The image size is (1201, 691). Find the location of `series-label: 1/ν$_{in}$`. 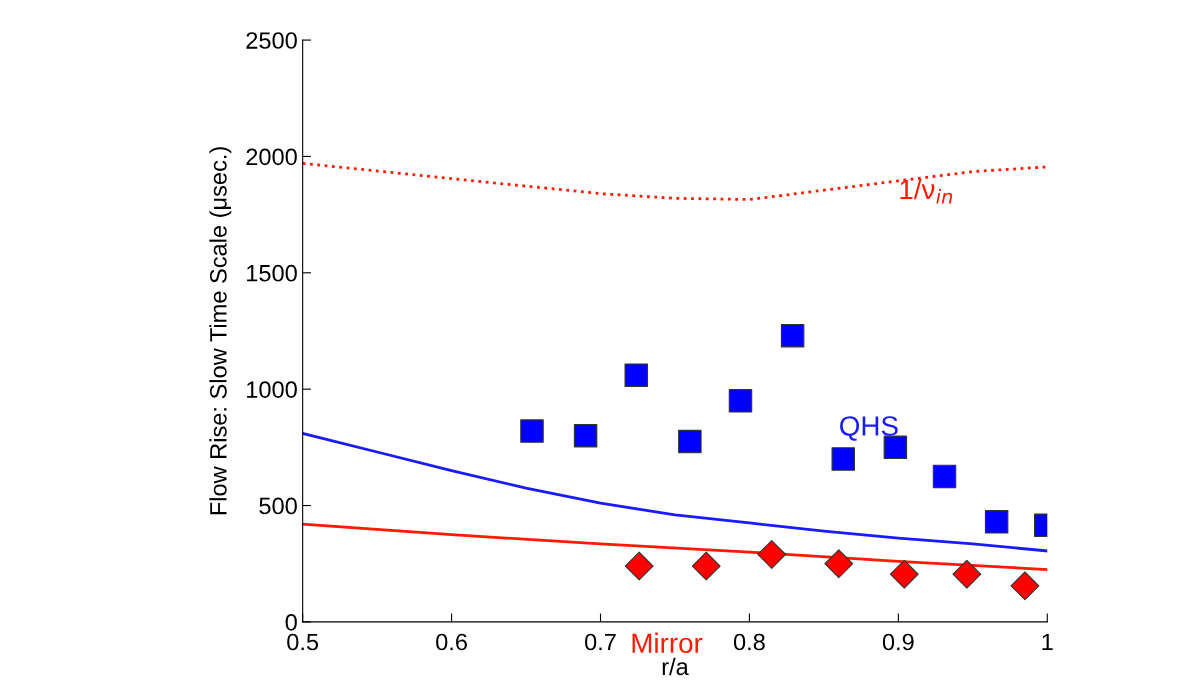

series-label: 1/ν$_{in}$ is located at coordinates (926, 191).